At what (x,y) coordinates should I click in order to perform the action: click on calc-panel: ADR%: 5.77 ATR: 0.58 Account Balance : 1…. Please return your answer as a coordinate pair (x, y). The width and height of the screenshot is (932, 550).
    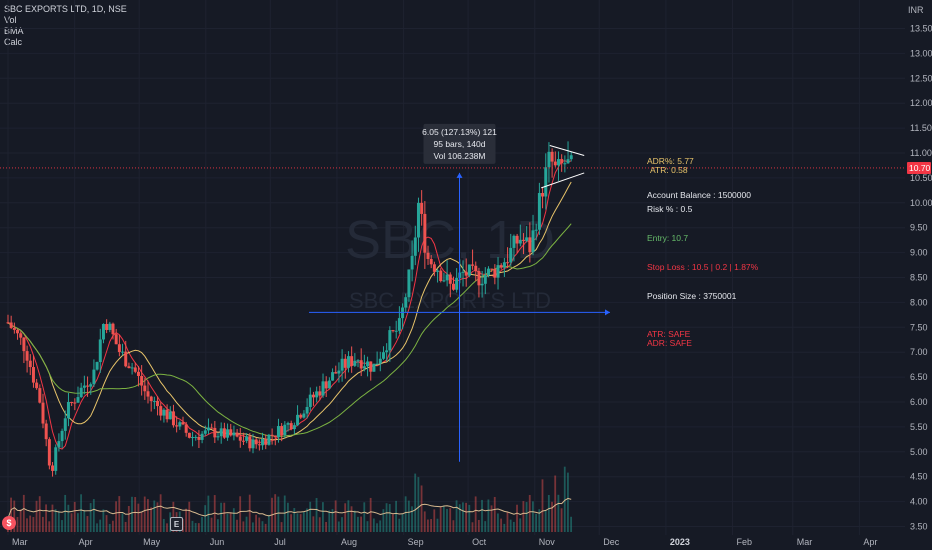
    Looking at the image, I should click on (703, 252).